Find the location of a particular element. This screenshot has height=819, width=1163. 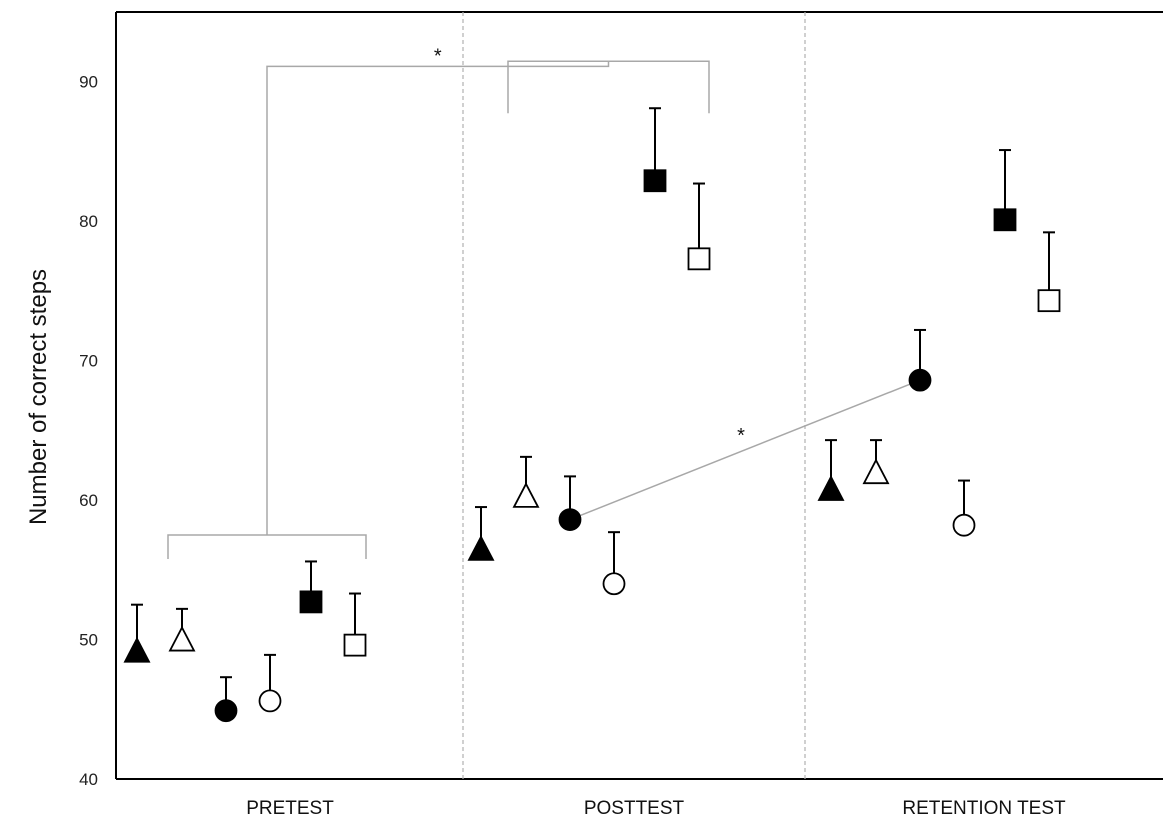

y-tick-label: 70 is located at coordinates (88, 361).